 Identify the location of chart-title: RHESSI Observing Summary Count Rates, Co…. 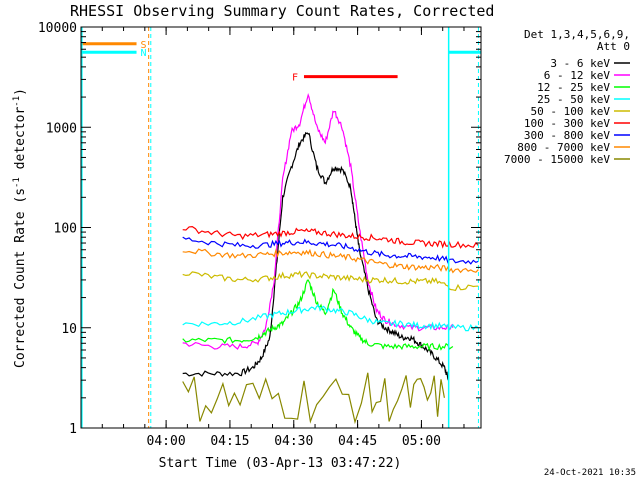
(282, 11).